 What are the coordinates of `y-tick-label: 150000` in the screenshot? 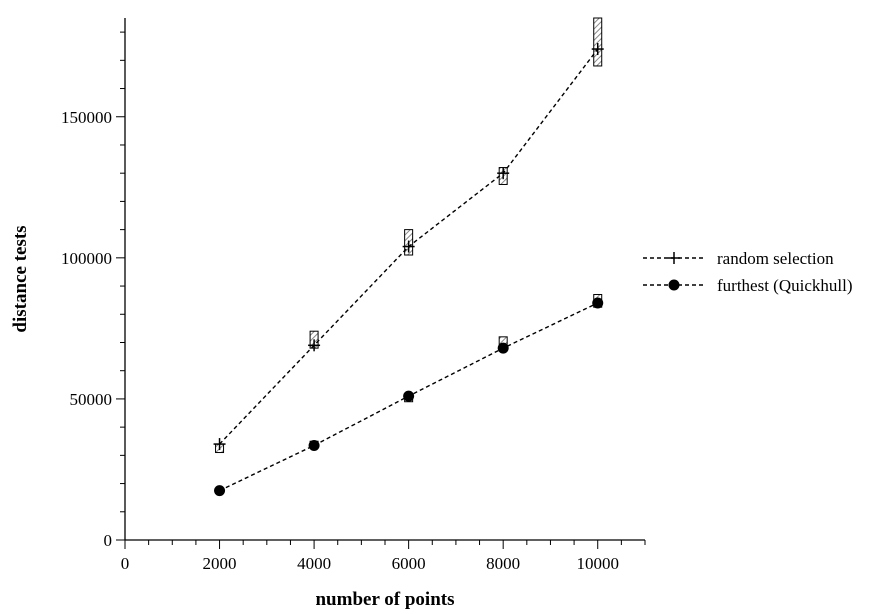 It's located at (86, 117).